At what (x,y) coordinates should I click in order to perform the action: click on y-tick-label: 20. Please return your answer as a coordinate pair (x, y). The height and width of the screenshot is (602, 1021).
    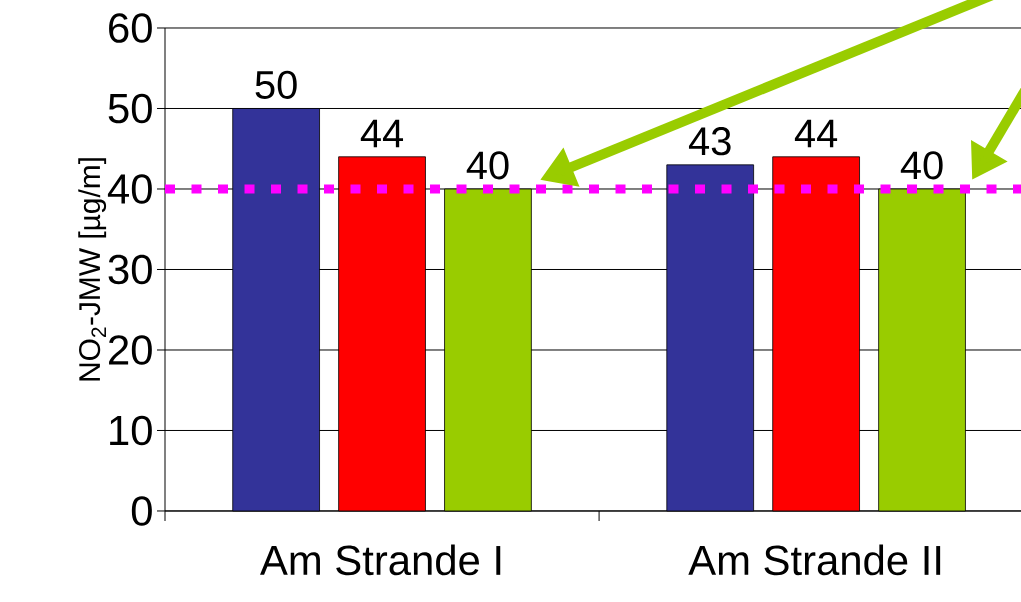
    Looking at the image, I should click on (130, 350).